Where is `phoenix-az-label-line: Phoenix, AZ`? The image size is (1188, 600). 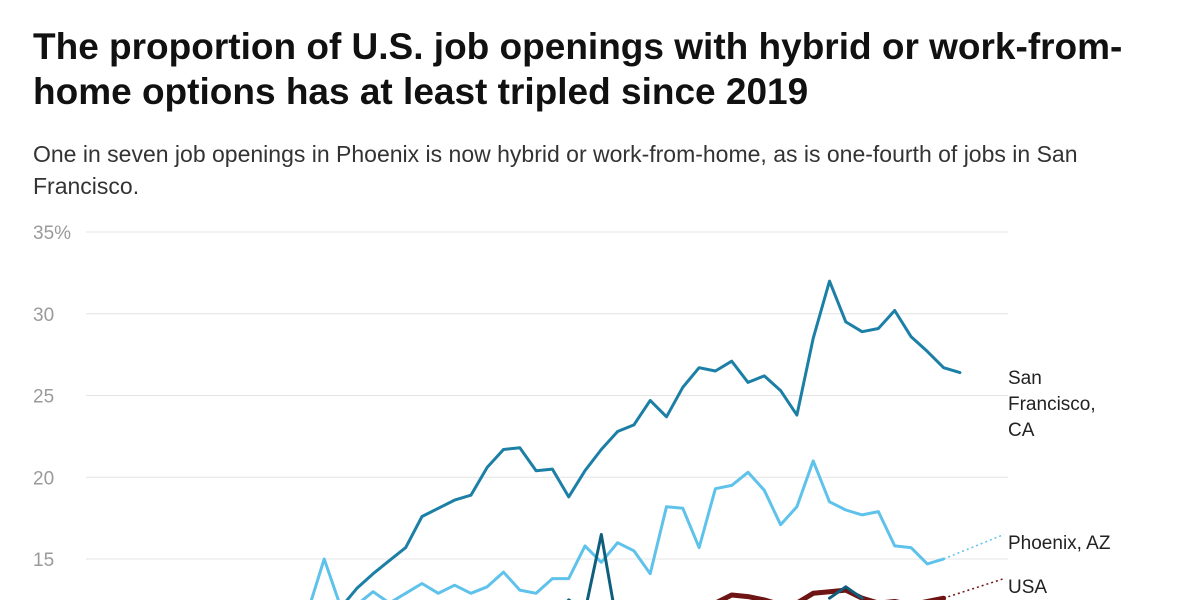 phoenix-az-label-line: Phoenix, AZ is located at coordinates (1059, 543).